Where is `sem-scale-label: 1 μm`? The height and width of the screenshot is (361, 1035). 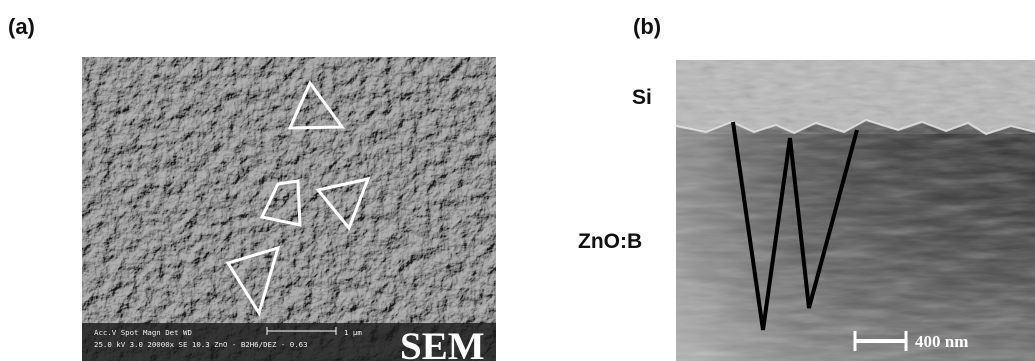 sem-scale-label: 1 μm is located at coordinates (353, 332).